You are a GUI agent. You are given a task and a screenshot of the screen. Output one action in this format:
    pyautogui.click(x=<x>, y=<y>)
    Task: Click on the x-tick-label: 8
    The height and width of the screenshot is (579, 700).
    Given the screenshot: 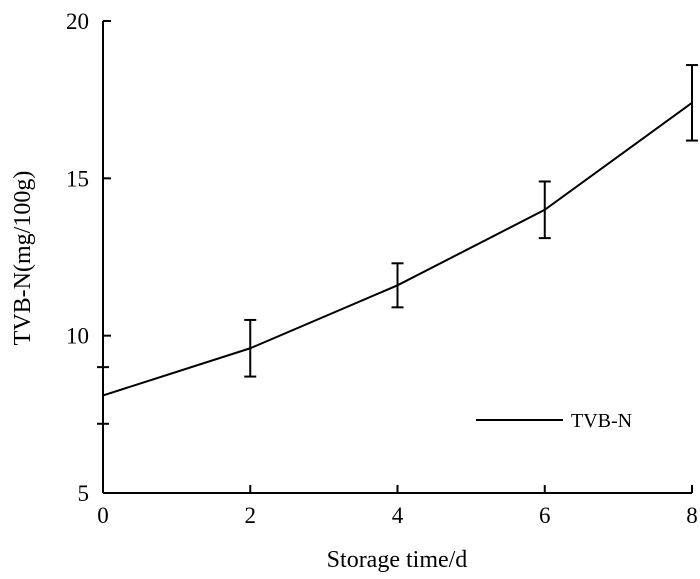 What is the action you would take?
    pyautogui.click(x=692, y=515)
    